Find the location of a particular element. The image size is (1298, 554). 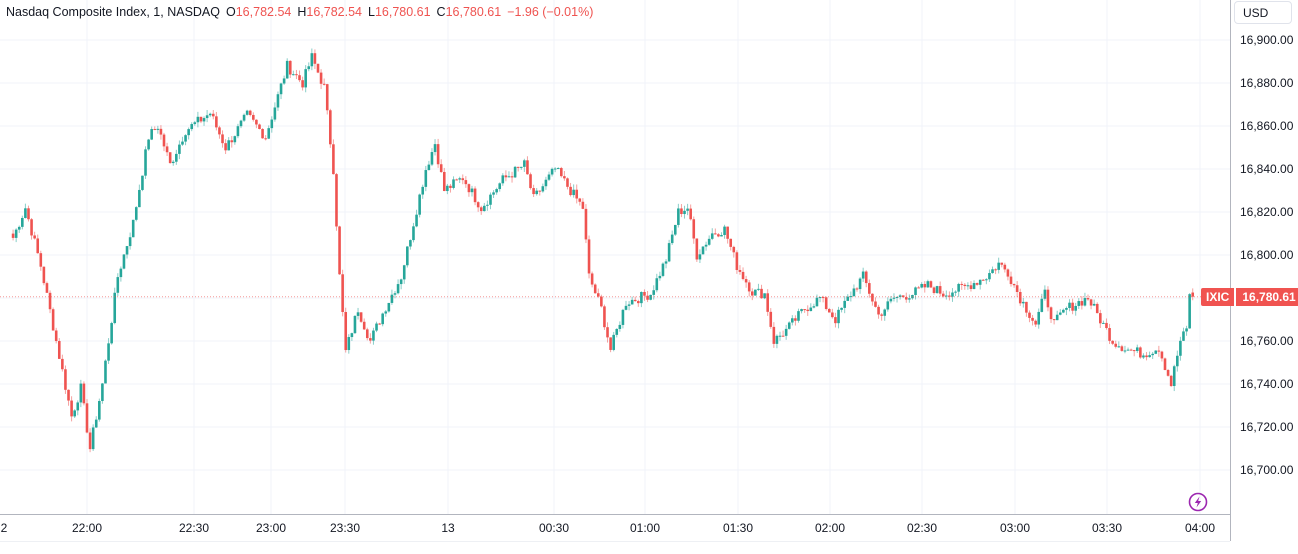

time-label: 22:00 is located at coordinates (87, 528).